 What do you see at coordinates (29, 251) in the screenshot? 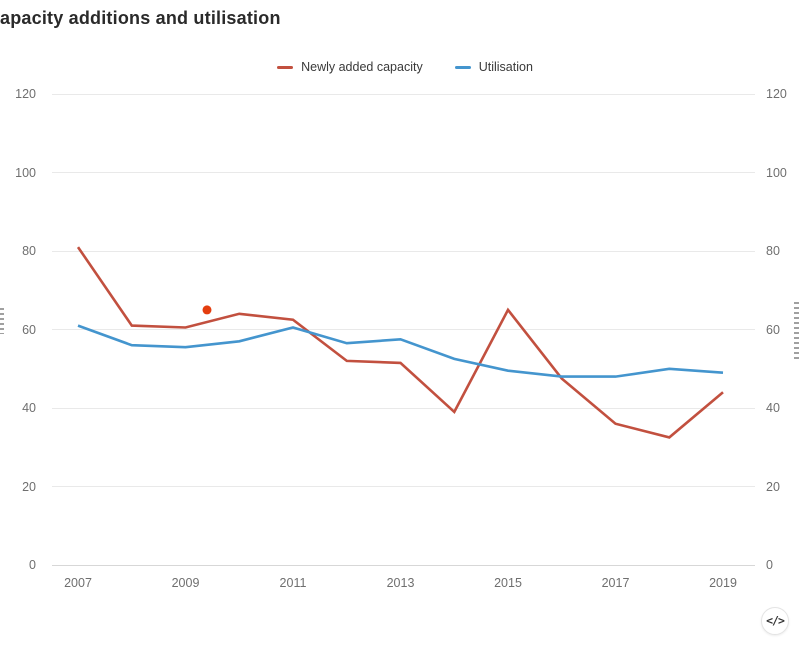
I see `y-axis-label-left-80: 80` at bounding box center [29, 251].